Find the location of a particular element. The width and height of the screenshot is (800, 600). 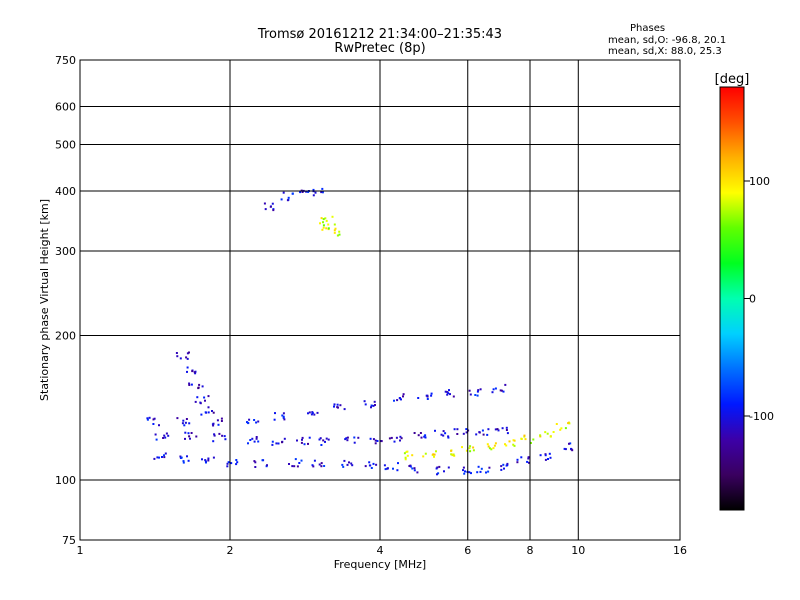

phases-o-mode: mean, sd,O: -96.8, 20.1 is located at coordinates (667, 40).